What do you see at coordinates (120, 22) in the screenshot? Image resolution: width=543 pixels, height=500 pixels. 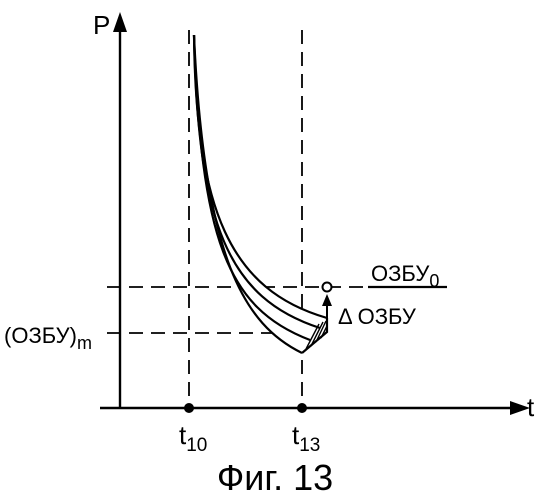 I see `y-axis-arrow` at bounding box center [120, 22].